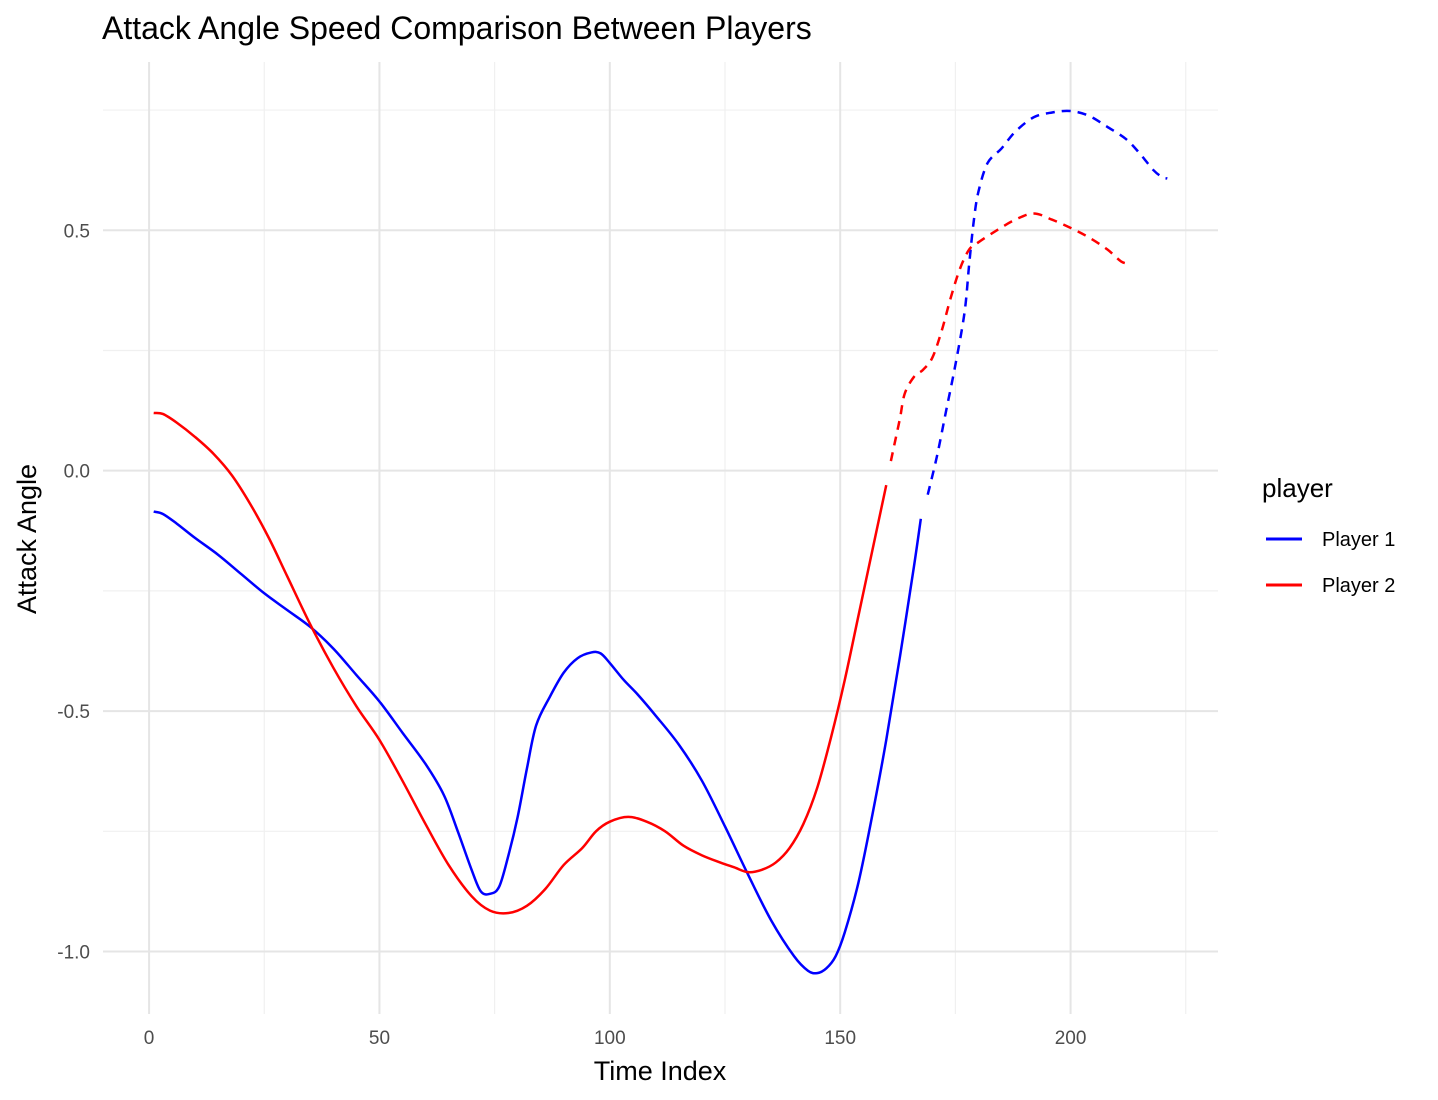 The height and width of the screenshot is (1100, 1438). What do you see at coordinates (1358, 586) in the screenshot?
I see `legend-label-player-2: Player 2` at bounding box center [1358, 586].